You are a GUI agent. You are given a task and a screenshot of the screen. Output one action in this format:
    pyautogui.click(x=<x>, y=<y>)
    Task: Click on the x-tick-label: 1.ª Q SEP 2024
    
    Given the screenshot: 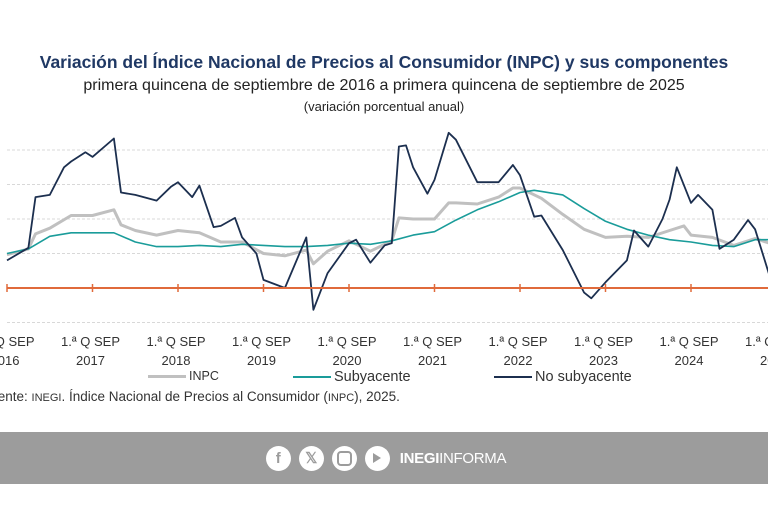 What is the action you would take?
    pyautogui.click(x=689, y=351)
    